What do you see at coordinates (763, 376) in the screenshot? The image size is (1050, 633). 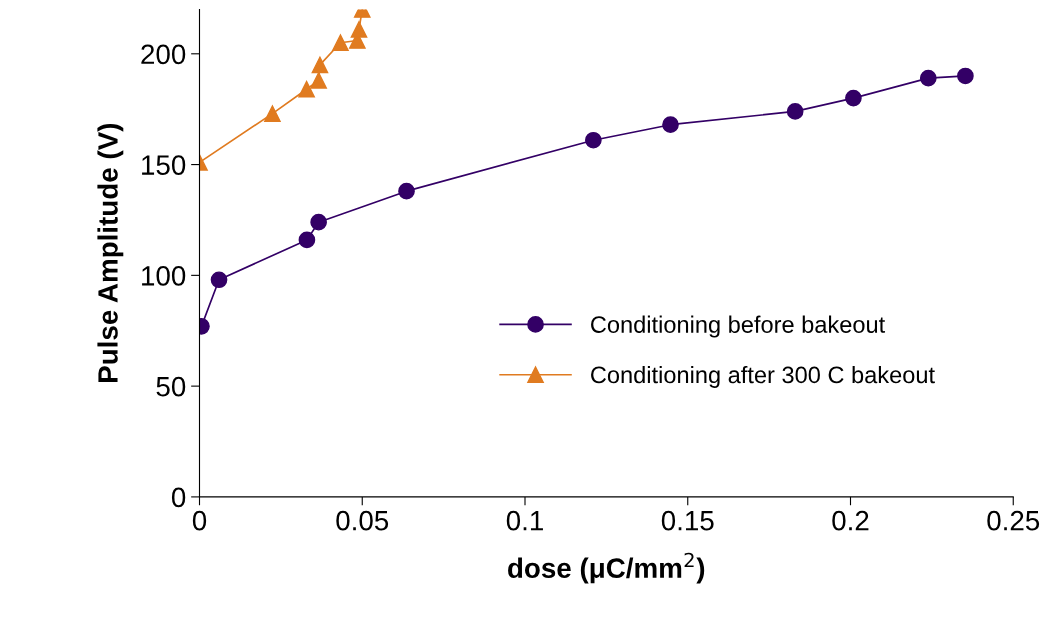 I see `legend-label: Conditioning after 300 C bakeout` at bounding box center [763, 376].